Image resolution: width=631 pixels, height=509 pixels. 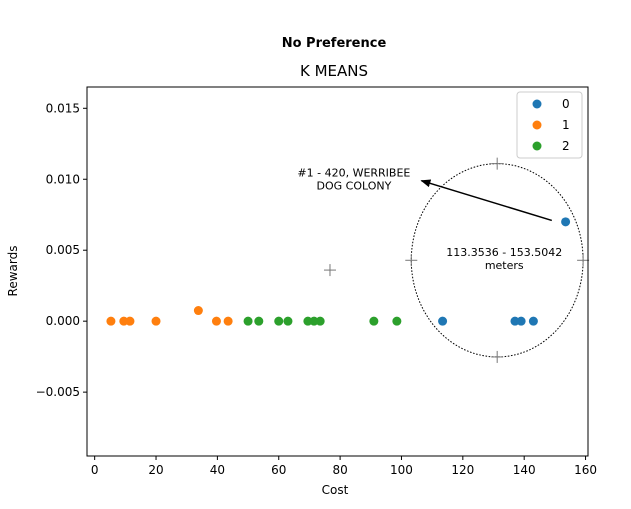 I want to click on legend: 0 1 2, so click(x=549, y=125).